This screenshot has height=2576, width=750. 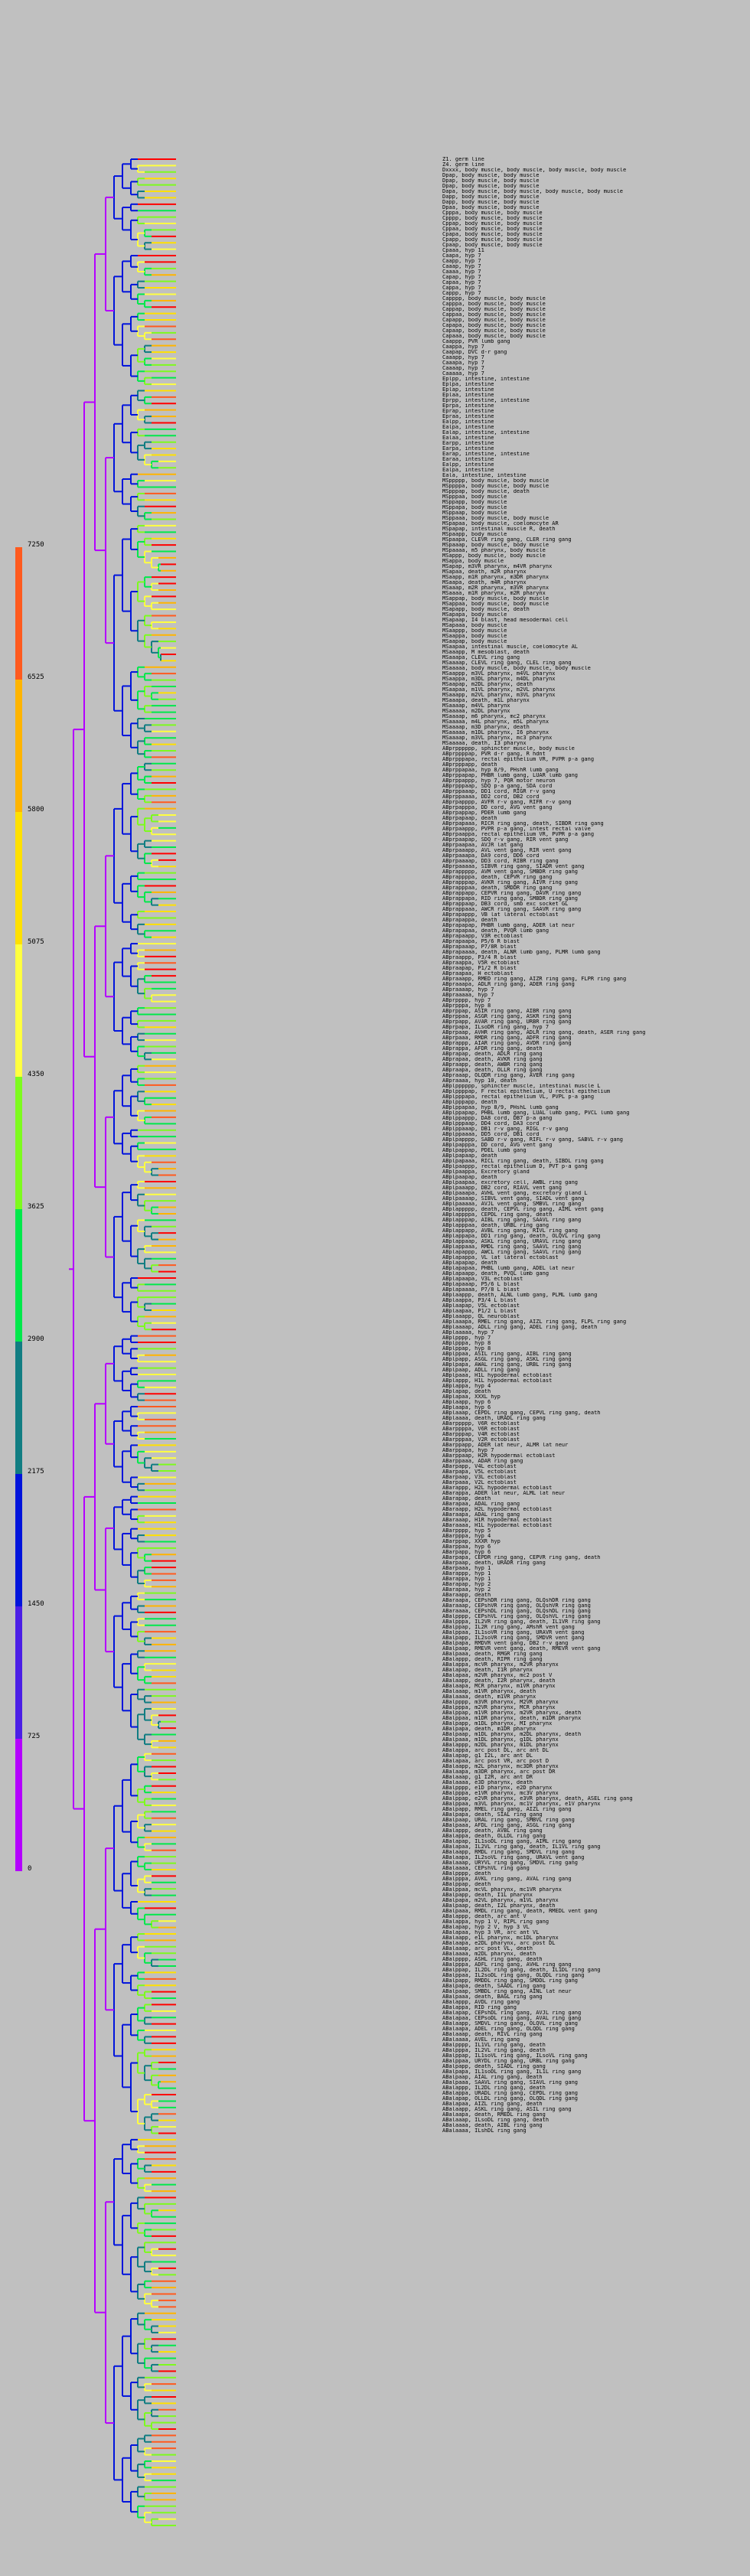 What do you see at coordinates (481, 1440) in the screenshot?
I see `cell-label: ABarpppaa, V2R ectoblast` at bounding box center [481, 1440].